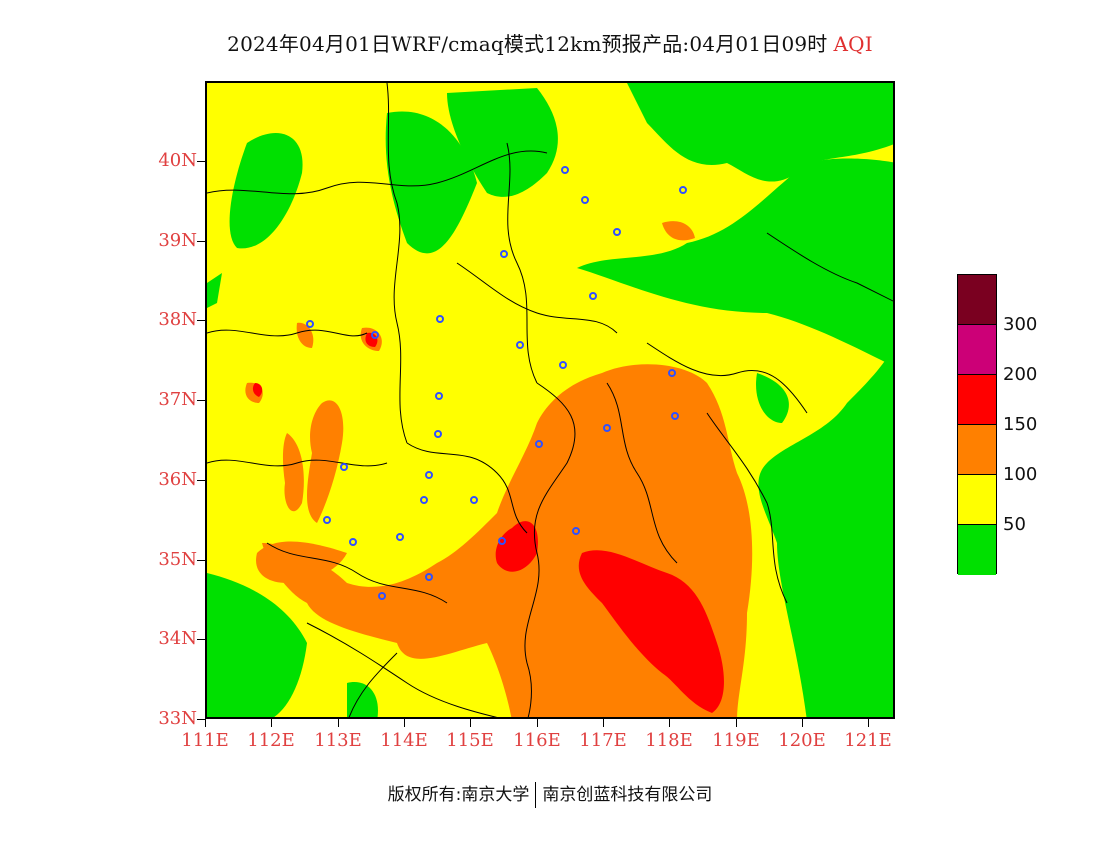 Image resolution: width=1100 pixels, height=850 pixels. Describe the element at coordinates (536, 795) in the screenshot. I see `footer-separator` at that location.